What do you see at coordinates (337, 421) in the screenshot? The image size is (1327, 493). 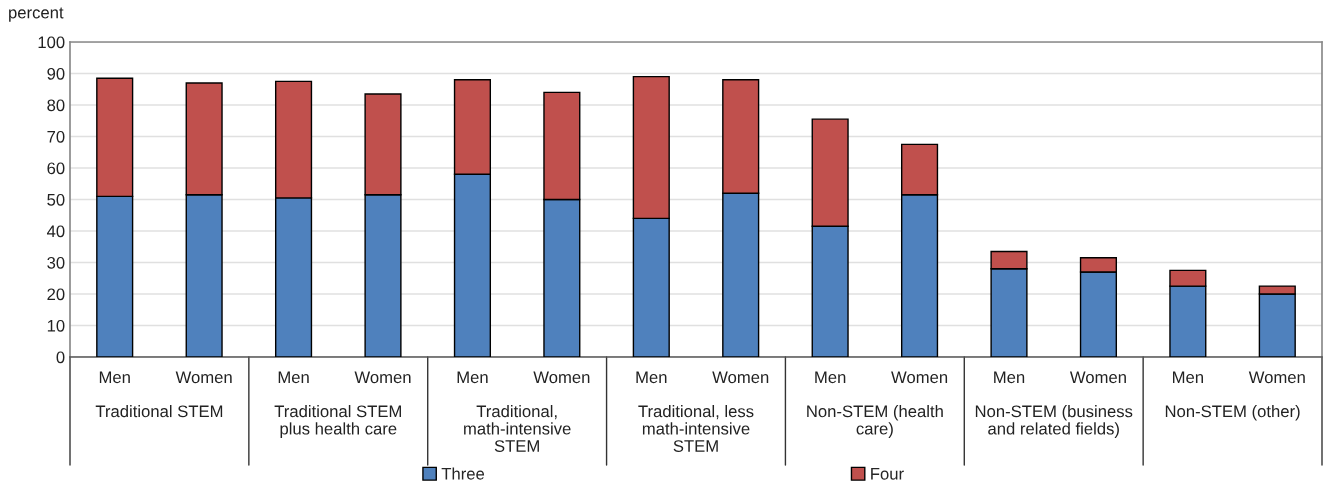 I see `text: Traditional STEM plus health care` at bounding box center [337, 421].